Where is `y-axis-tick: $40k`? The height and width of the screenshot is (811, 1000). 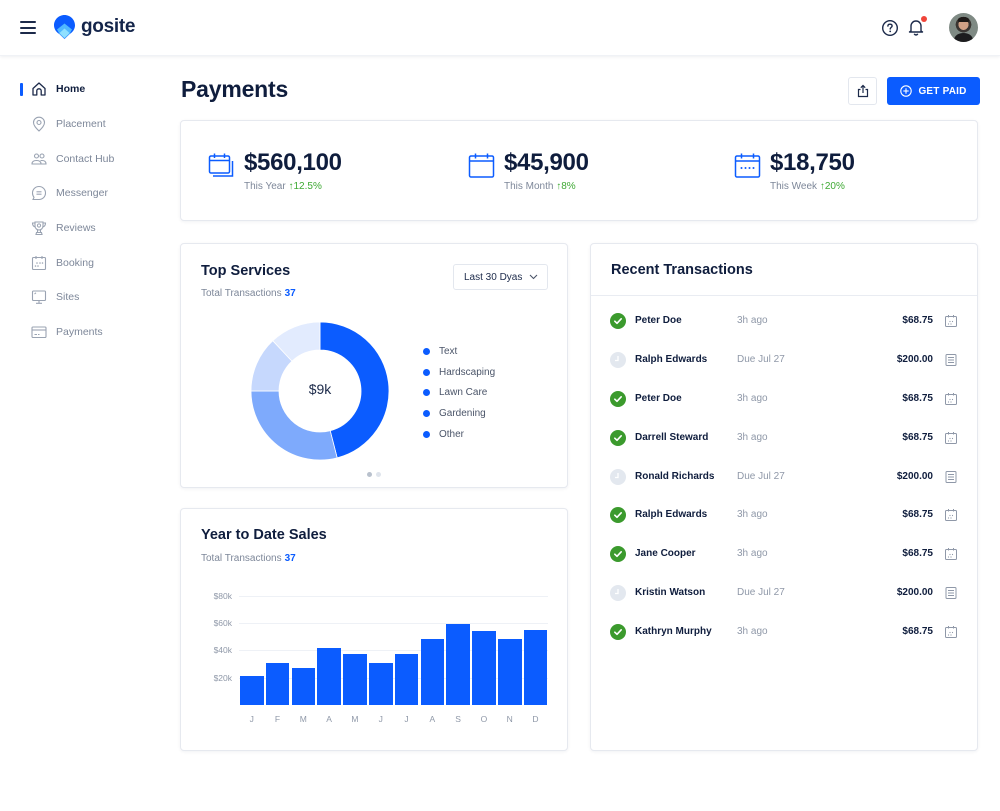
y-axis-tick: $40k is located at coordinates (222, 650).